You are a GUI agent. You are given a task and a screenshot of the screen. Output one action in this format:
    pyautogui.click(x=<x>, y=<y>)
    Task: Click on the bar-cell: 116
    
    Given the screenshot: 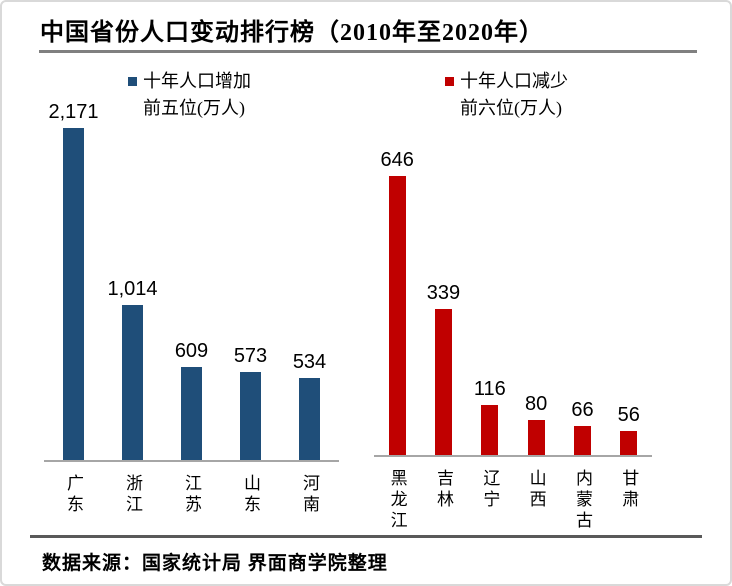 What is the action you would take?
    pyautogui.click(x=490, y=416)
    